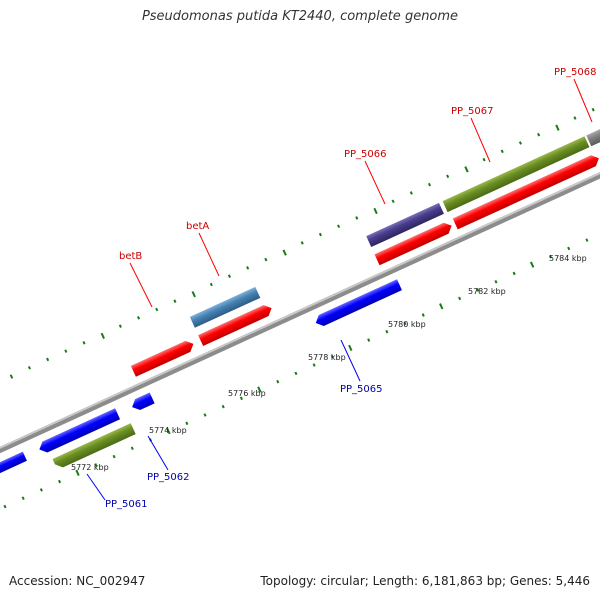  I want to click on gene-pp5067-olive, so click(516, 174).